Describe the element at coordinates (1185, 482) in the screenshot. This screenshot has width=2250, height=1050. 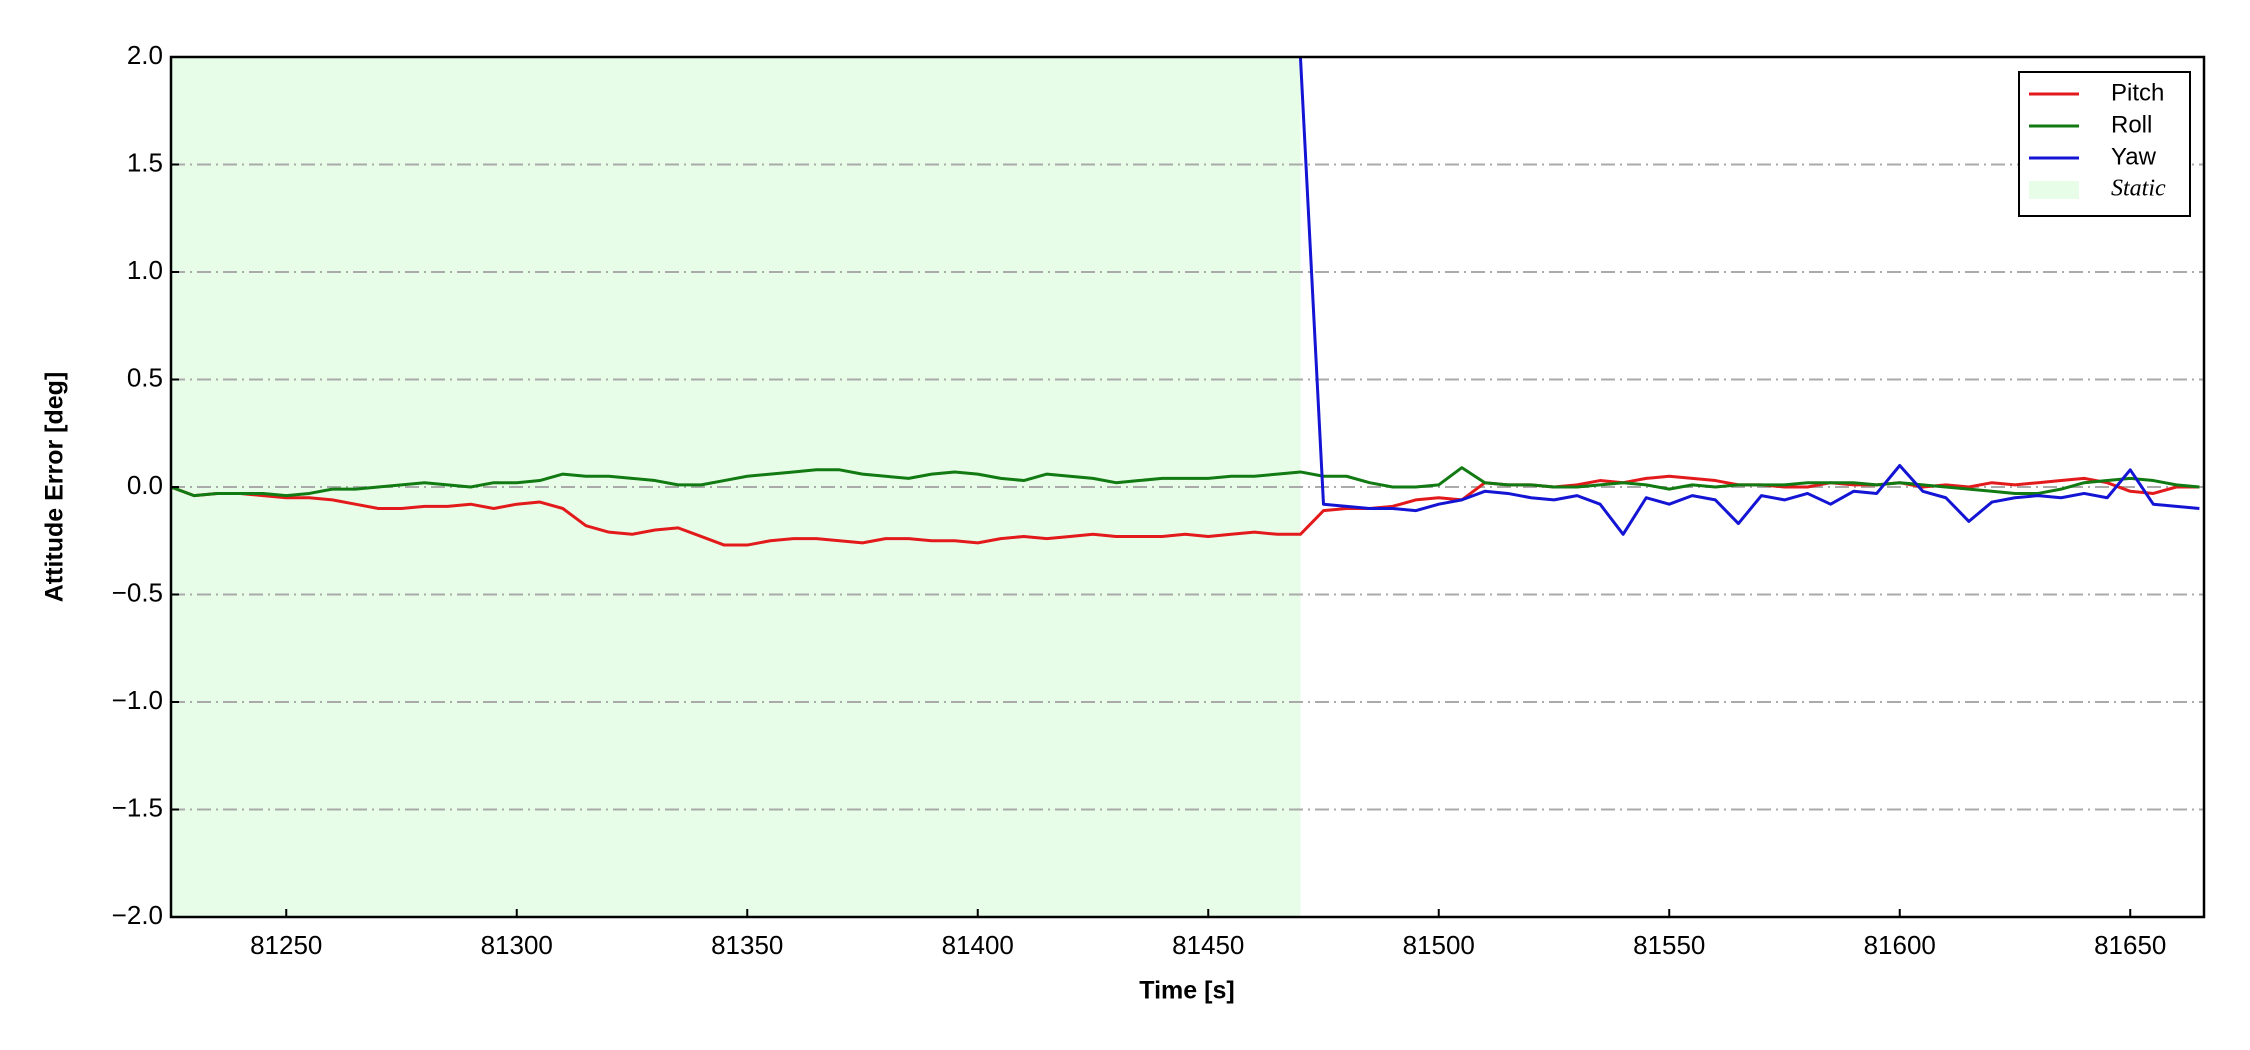
I see `series-line` at that location.